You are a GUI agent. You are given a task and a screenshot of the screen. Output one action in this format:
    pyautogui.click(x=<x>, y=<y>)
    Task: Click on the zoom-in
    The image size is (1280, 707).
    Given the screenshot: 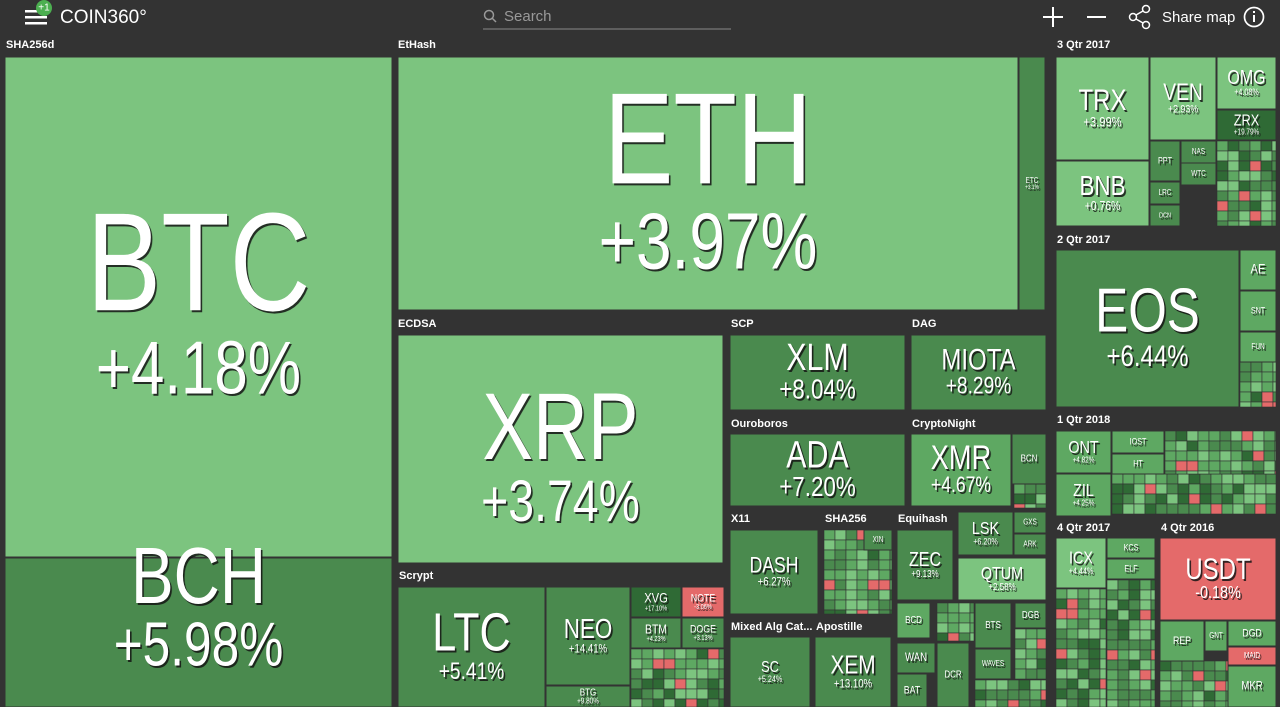 What is the action you would take?
    pyautogui.click(x=1053, y=17)
    